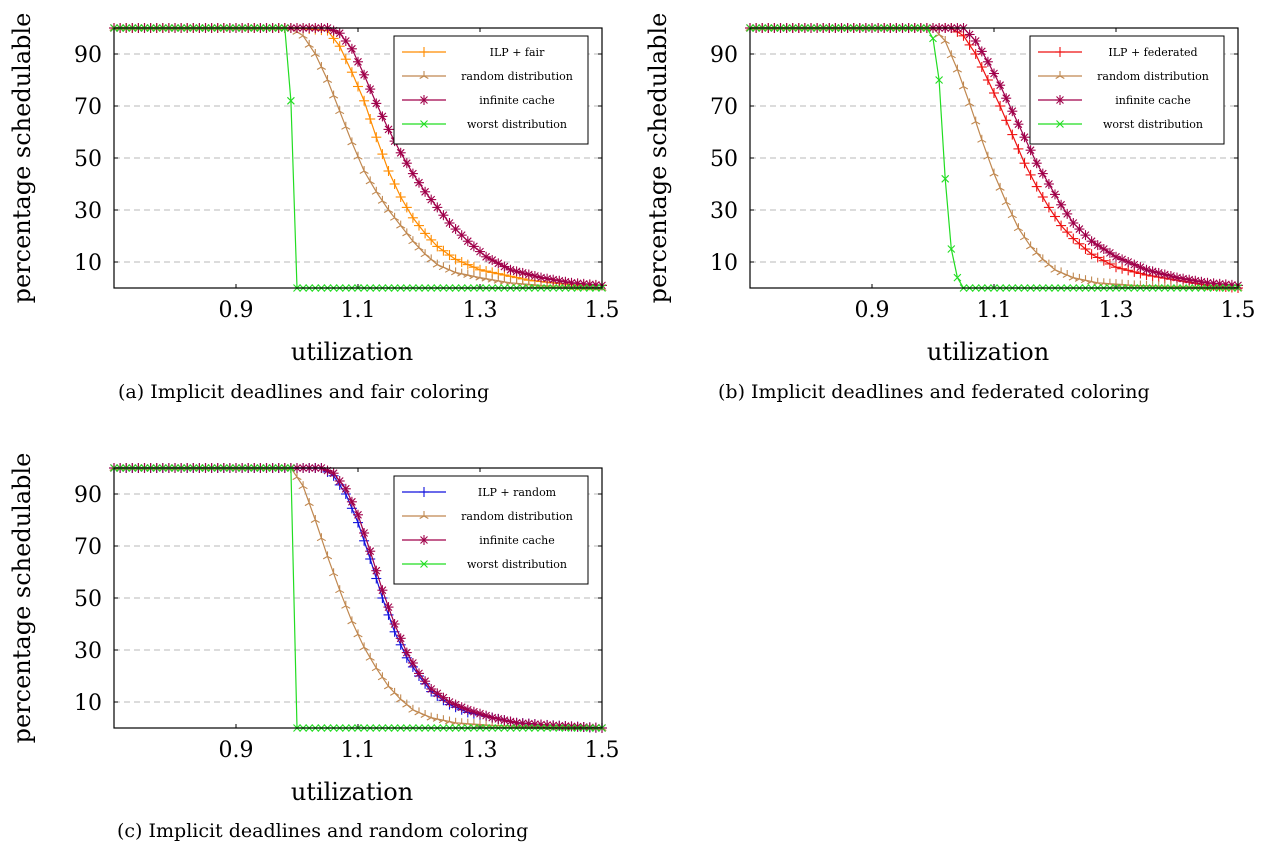 The image size is (1272, 865). Describe the element at coordinates (724, 159) in the screenshot. I see `y-tick-label: 50` at that location.